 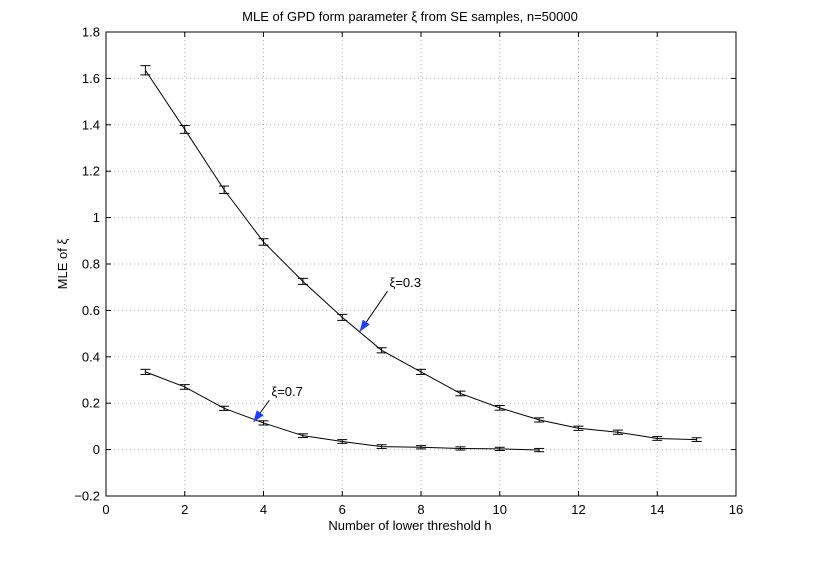 I want to click on x-tick-label: 6, so click(x=342, y=509).